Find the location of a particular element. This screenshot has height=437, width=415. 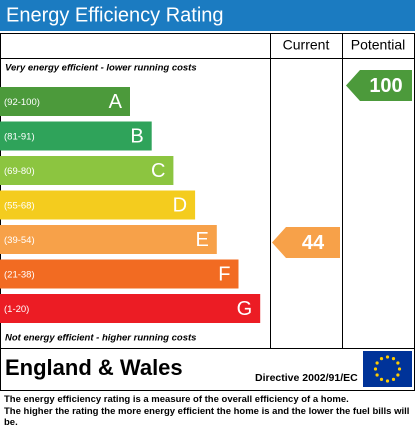

potential-arrow is located at coordinates (379, 85).